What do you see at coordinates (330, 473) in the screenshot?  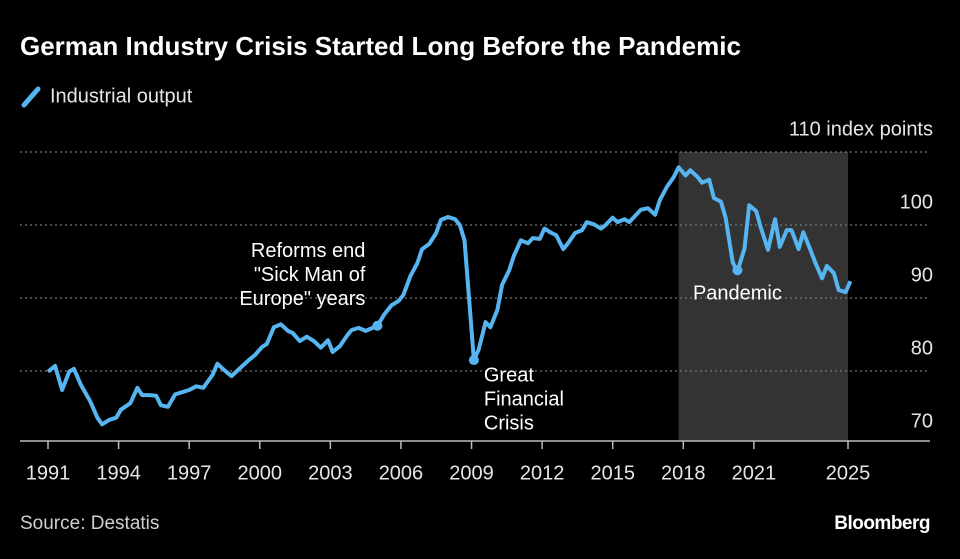 I see `x-tick-label: 2003` at bounding box center [330, 473].